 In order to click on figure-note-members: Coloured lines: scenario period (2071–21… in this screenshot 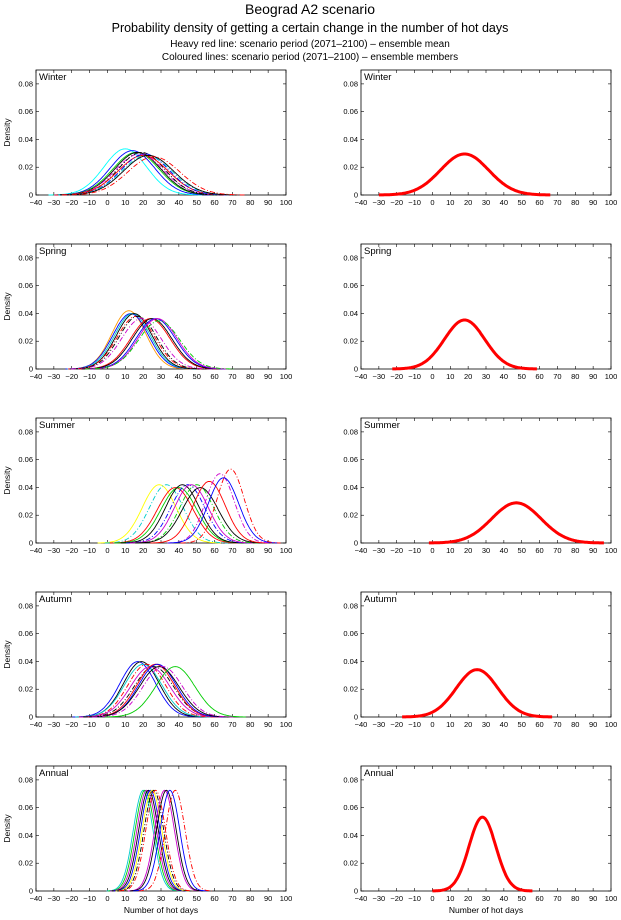, I will do `click(310, 57)`.